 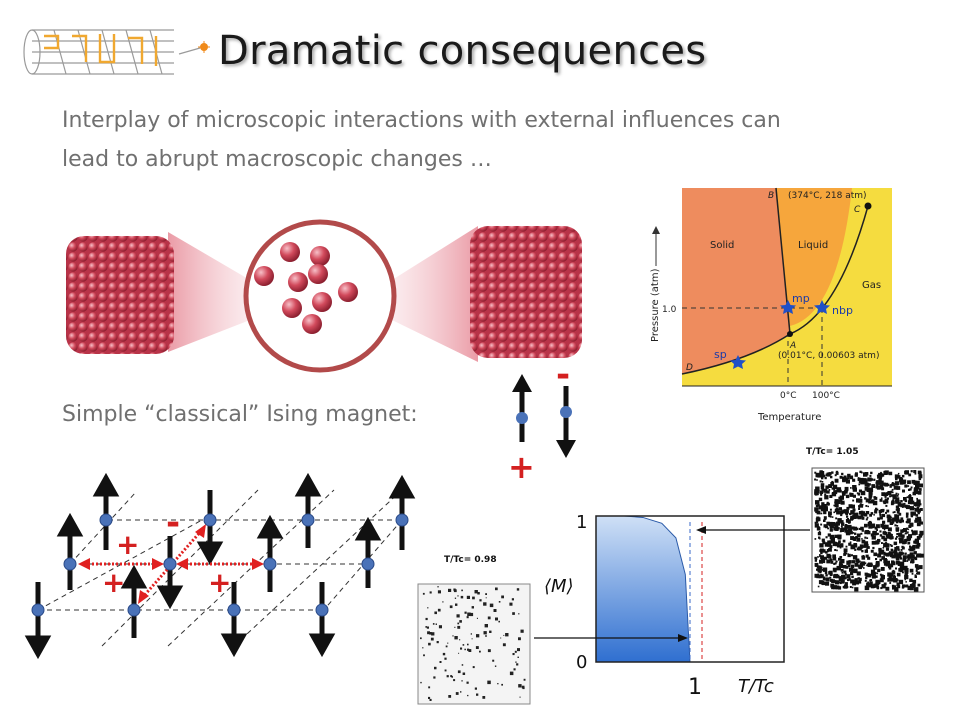 I want to click on particle, so click(x=292, y=308).